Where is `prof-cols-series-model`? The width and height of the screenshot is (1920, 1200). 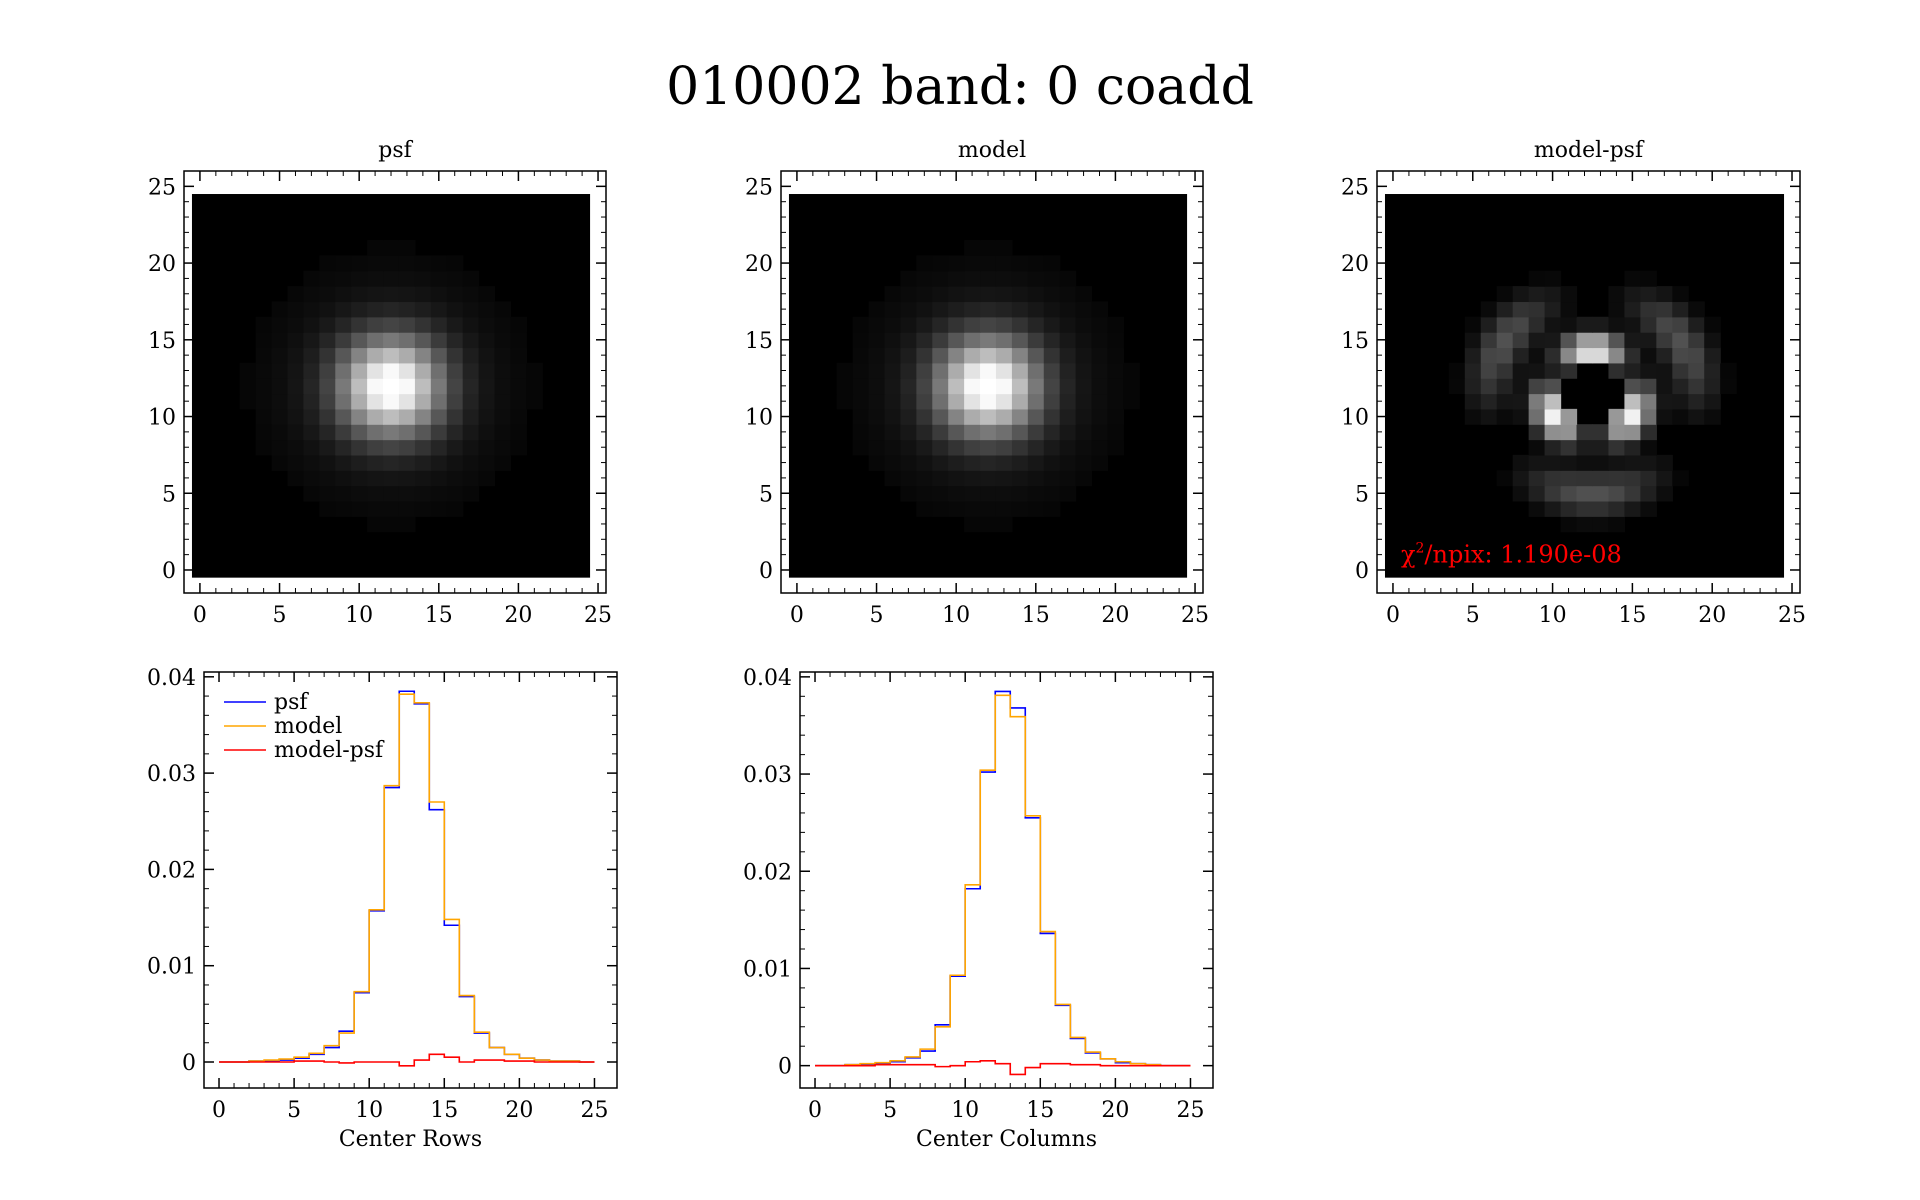 prof-cols-series-model is located at coordinates (1003, 880).